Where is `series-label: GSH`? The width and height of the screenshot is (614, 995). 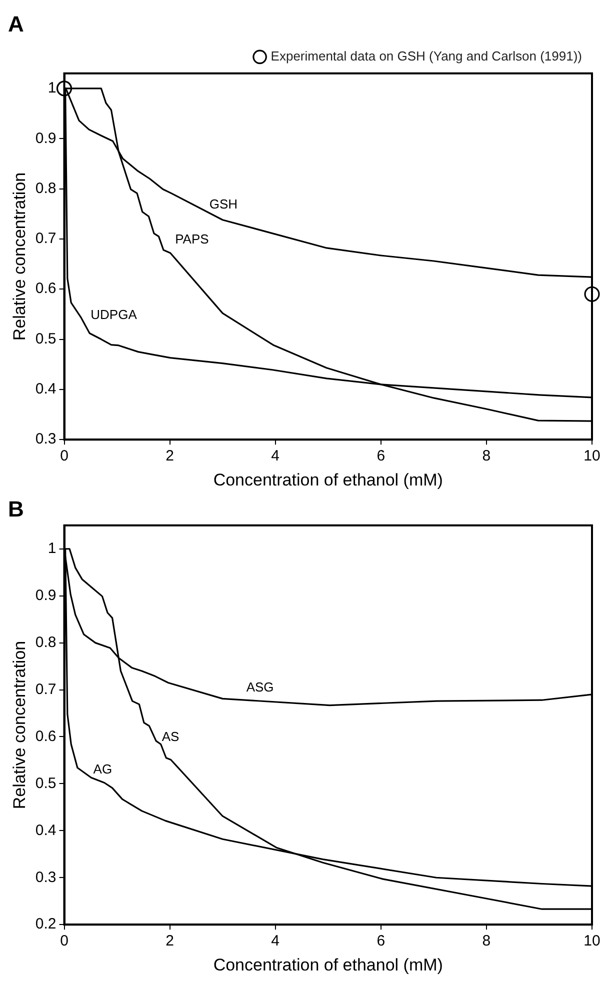
series-label: GSH is located at coordinates (223, 204).